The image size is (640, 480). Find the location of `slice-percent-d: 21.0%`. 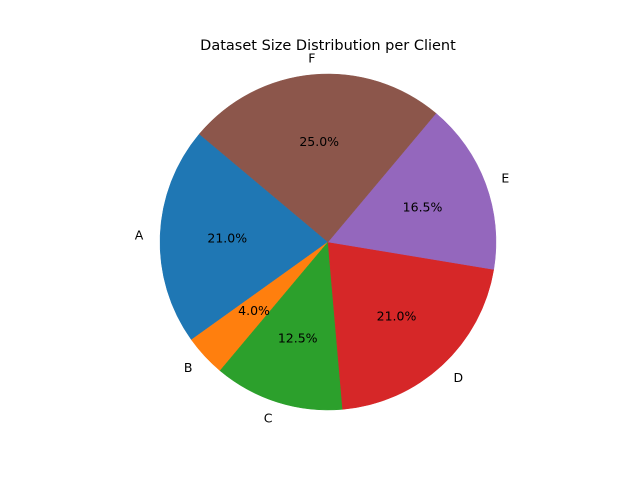

slice-percent-d: 21.0% is located at coordinates (397, 315).